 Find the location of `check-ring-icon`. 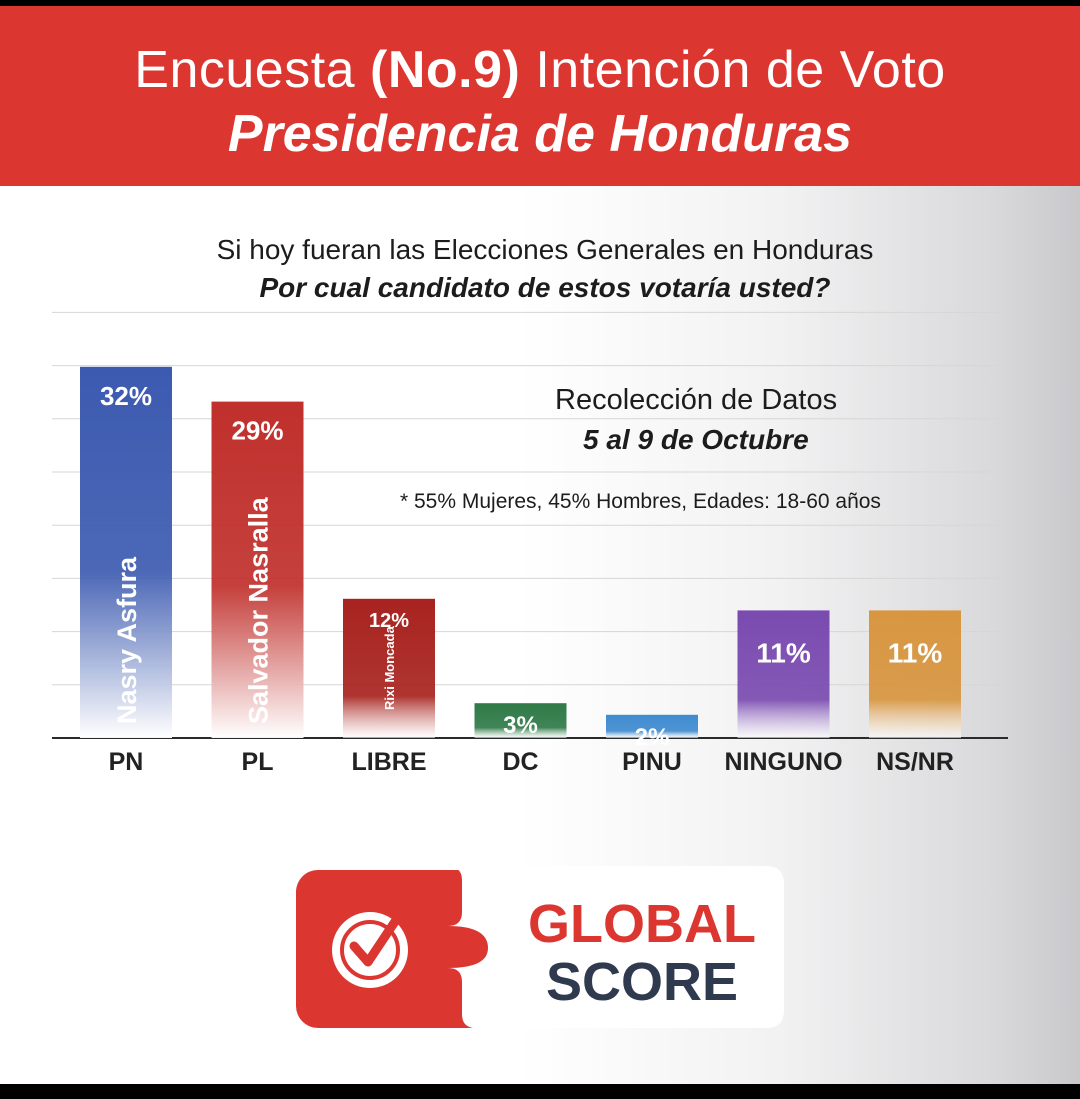

check-ring-icon is located at coordinates (370, 950).